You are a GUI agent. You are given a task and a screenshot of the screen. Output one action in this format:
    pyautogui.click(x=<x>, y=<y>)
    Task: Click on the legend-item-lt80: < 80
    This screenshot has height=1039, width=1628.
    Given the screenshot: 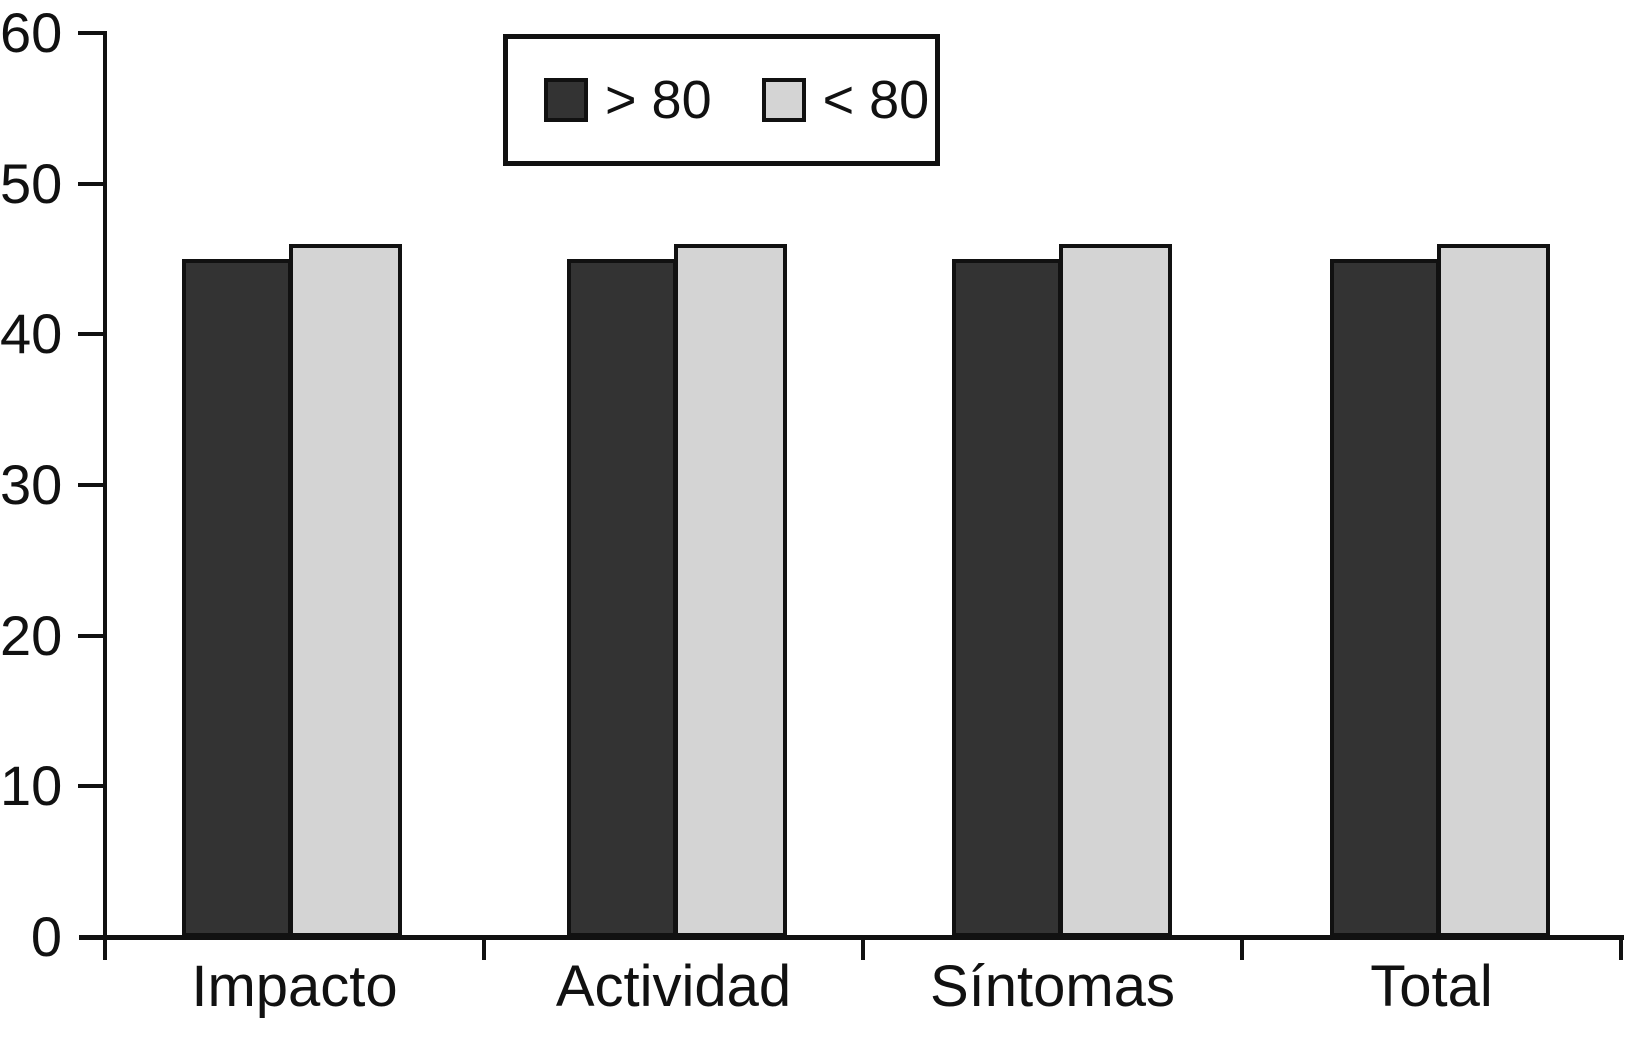 What is the action you would take?
    pyautogui.click(x=845, y=100)
    